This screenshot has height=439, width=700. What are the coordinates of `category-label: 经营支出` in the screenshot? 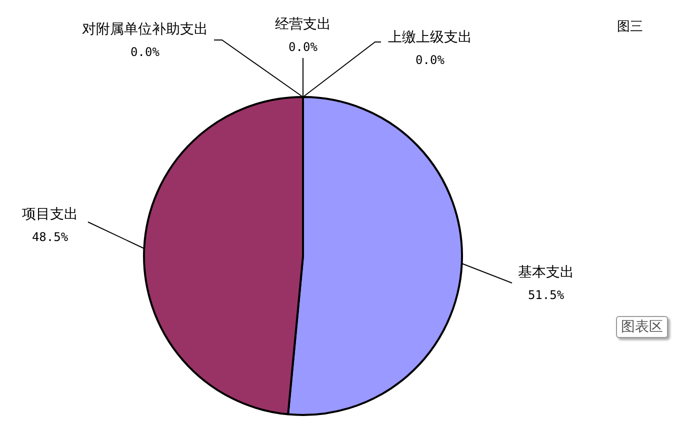 It's located at (303, 24).